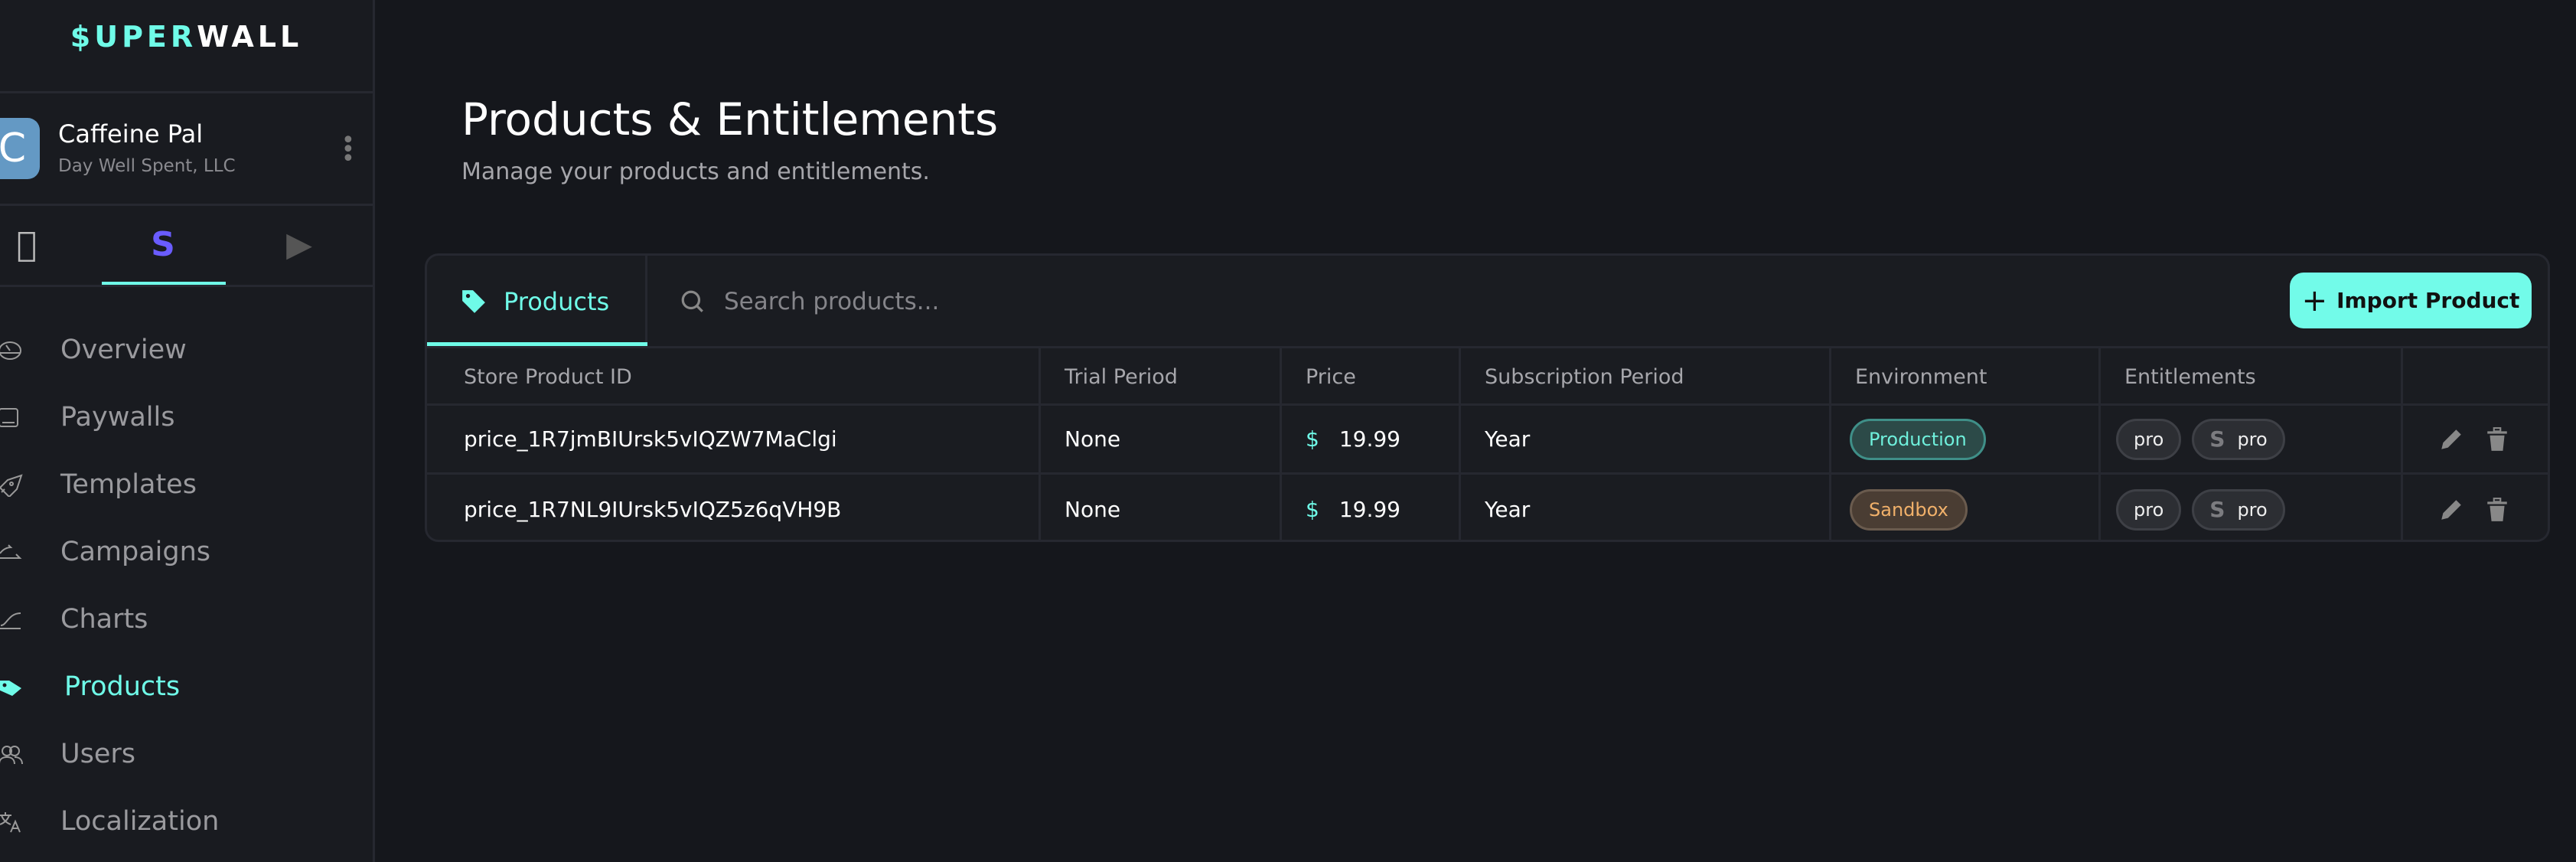  Describe the element at coordinates (11, 551) in the screenshot. I see `arrows-icon` at that location.